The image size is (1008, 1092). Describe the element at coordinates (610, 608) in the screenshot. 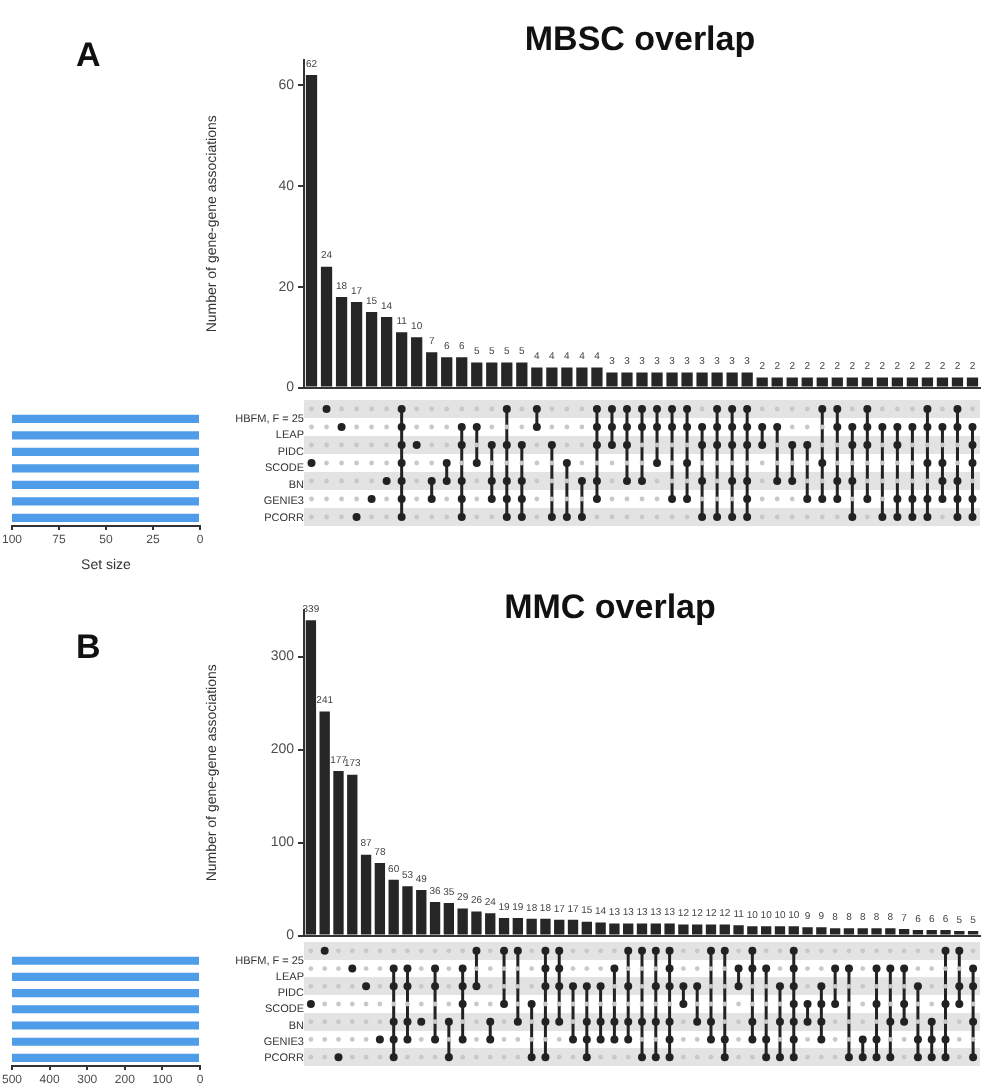

I see `chart-title: MMC overlap` at that location.